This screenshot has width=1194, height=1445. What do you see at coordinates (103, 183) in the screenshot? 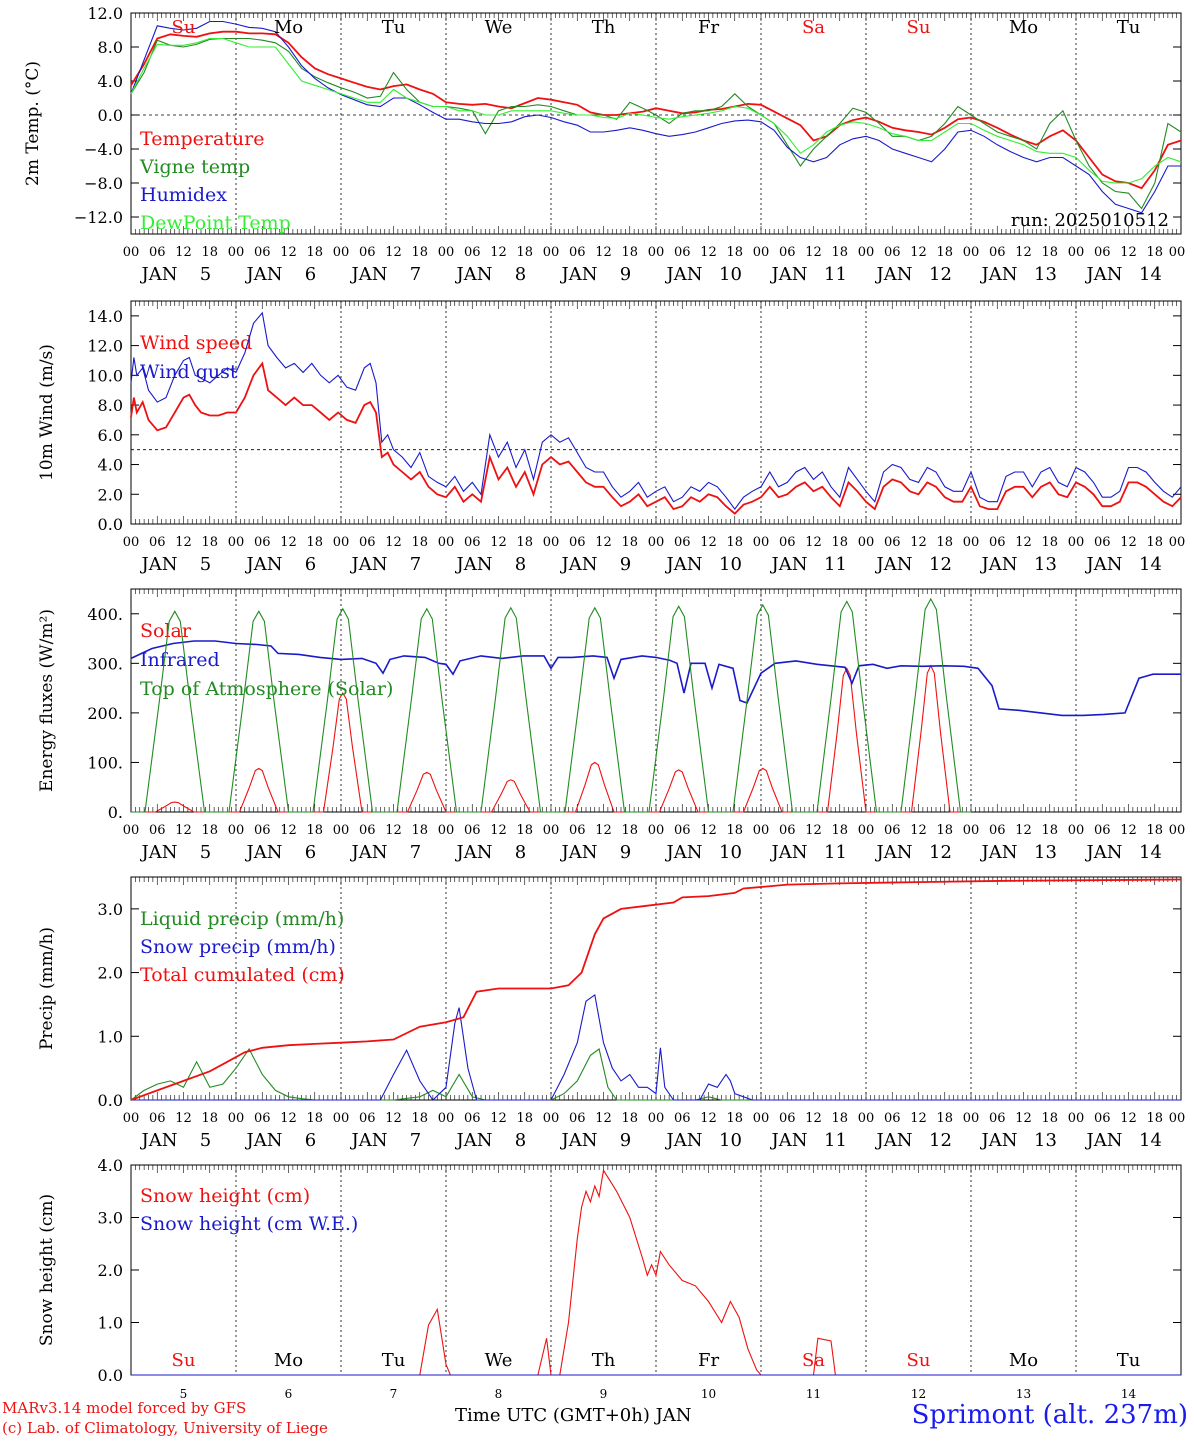
I see `y-tick-label: −8.0` at bounding box center [103, 183].